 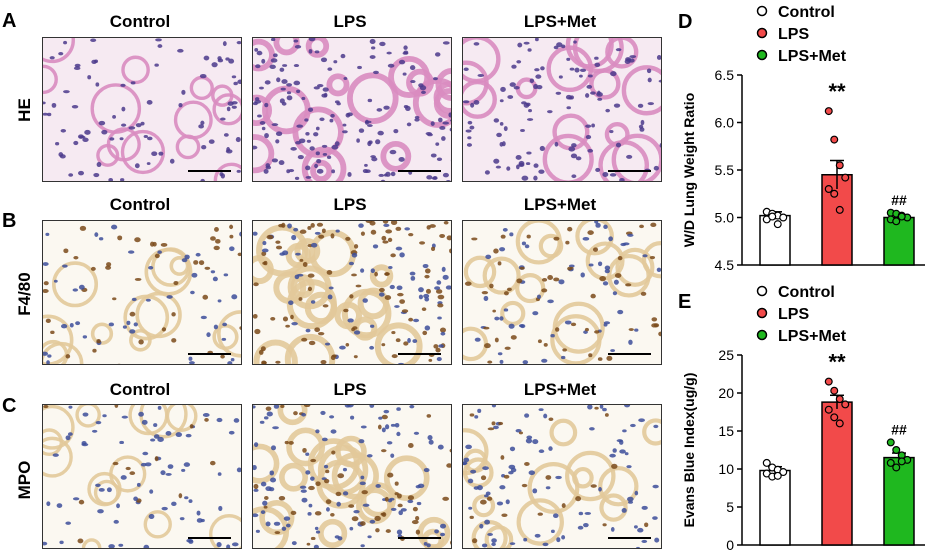 What do you see at coordinates (560, 21) in the screenshot?
I see `col-title-row-a-lps-met: LPS+Met` at bounding box center [560, 21].